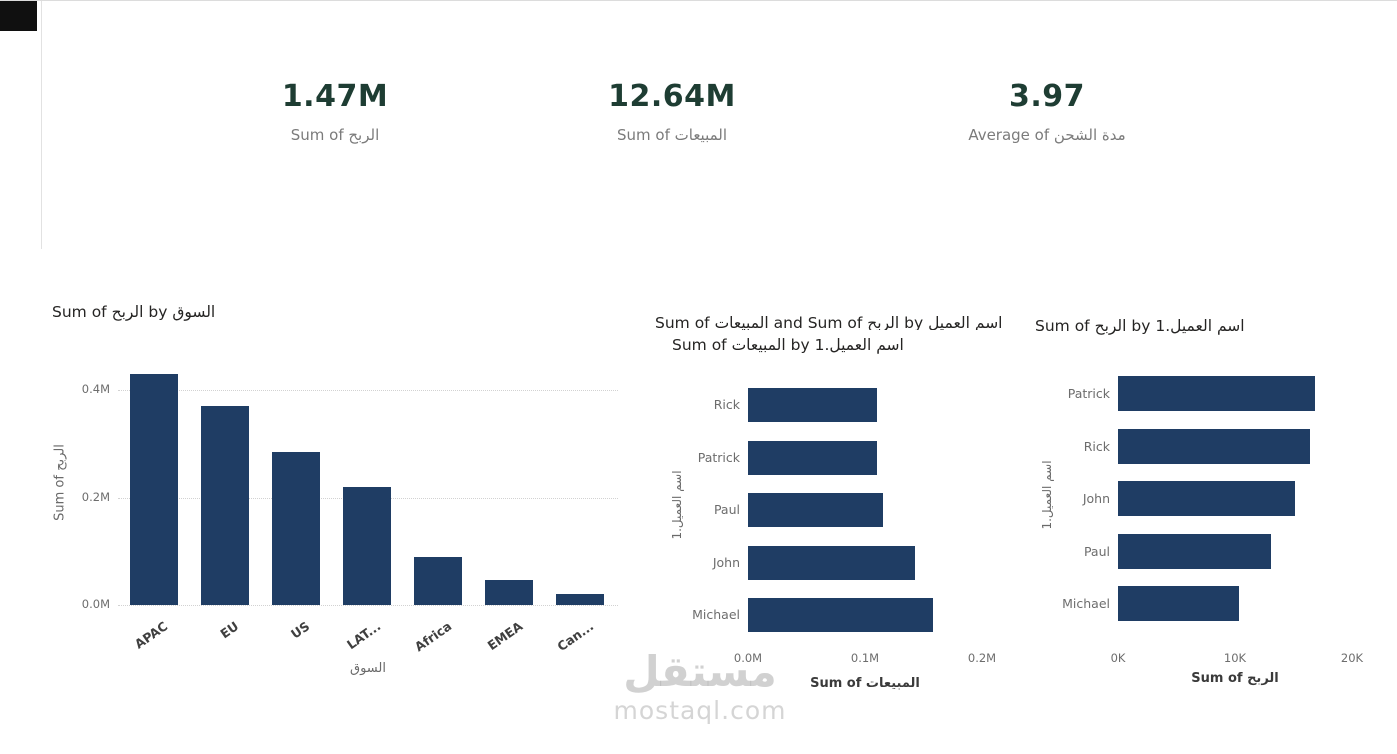 Image resolution: width=1397 pixels, height=754 pixels. I want to click on x-category-label: APAC, so click(151, 635).